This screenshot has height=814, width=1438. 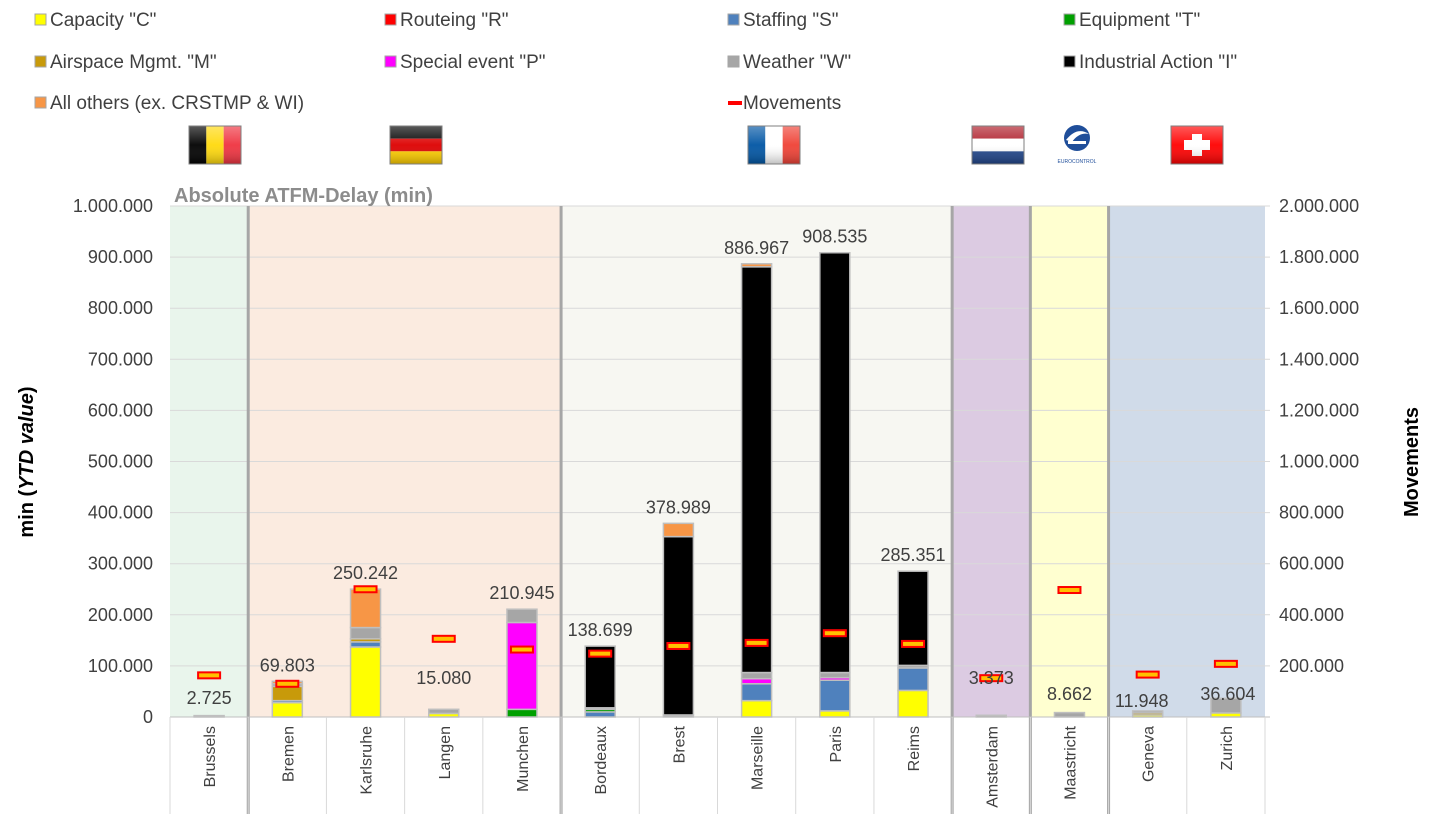 What do you see at coordinates (914, 748) in the screenshot?
I see `category-label: Reims` at bounding box center [914, 748].